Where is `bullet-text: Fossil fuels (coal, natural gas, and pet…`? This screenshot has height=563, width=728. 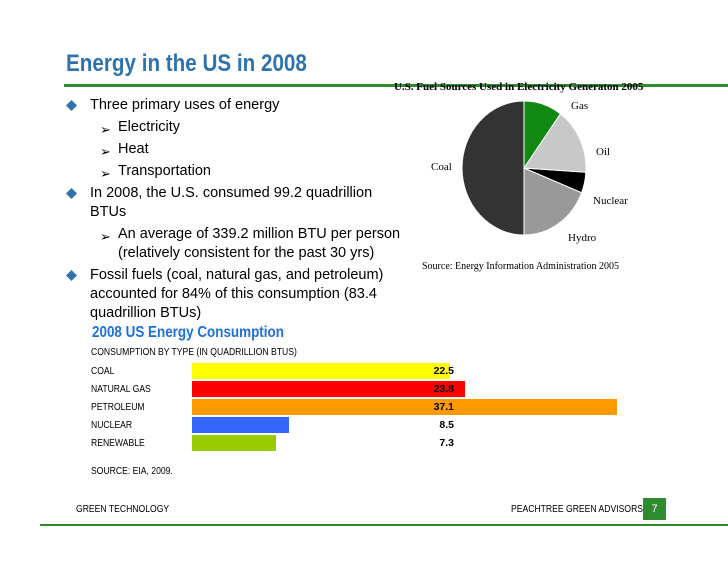 bullet-text: Fossil fuels (coal, natural gas, and pet… is located at coordinates (237, 294).